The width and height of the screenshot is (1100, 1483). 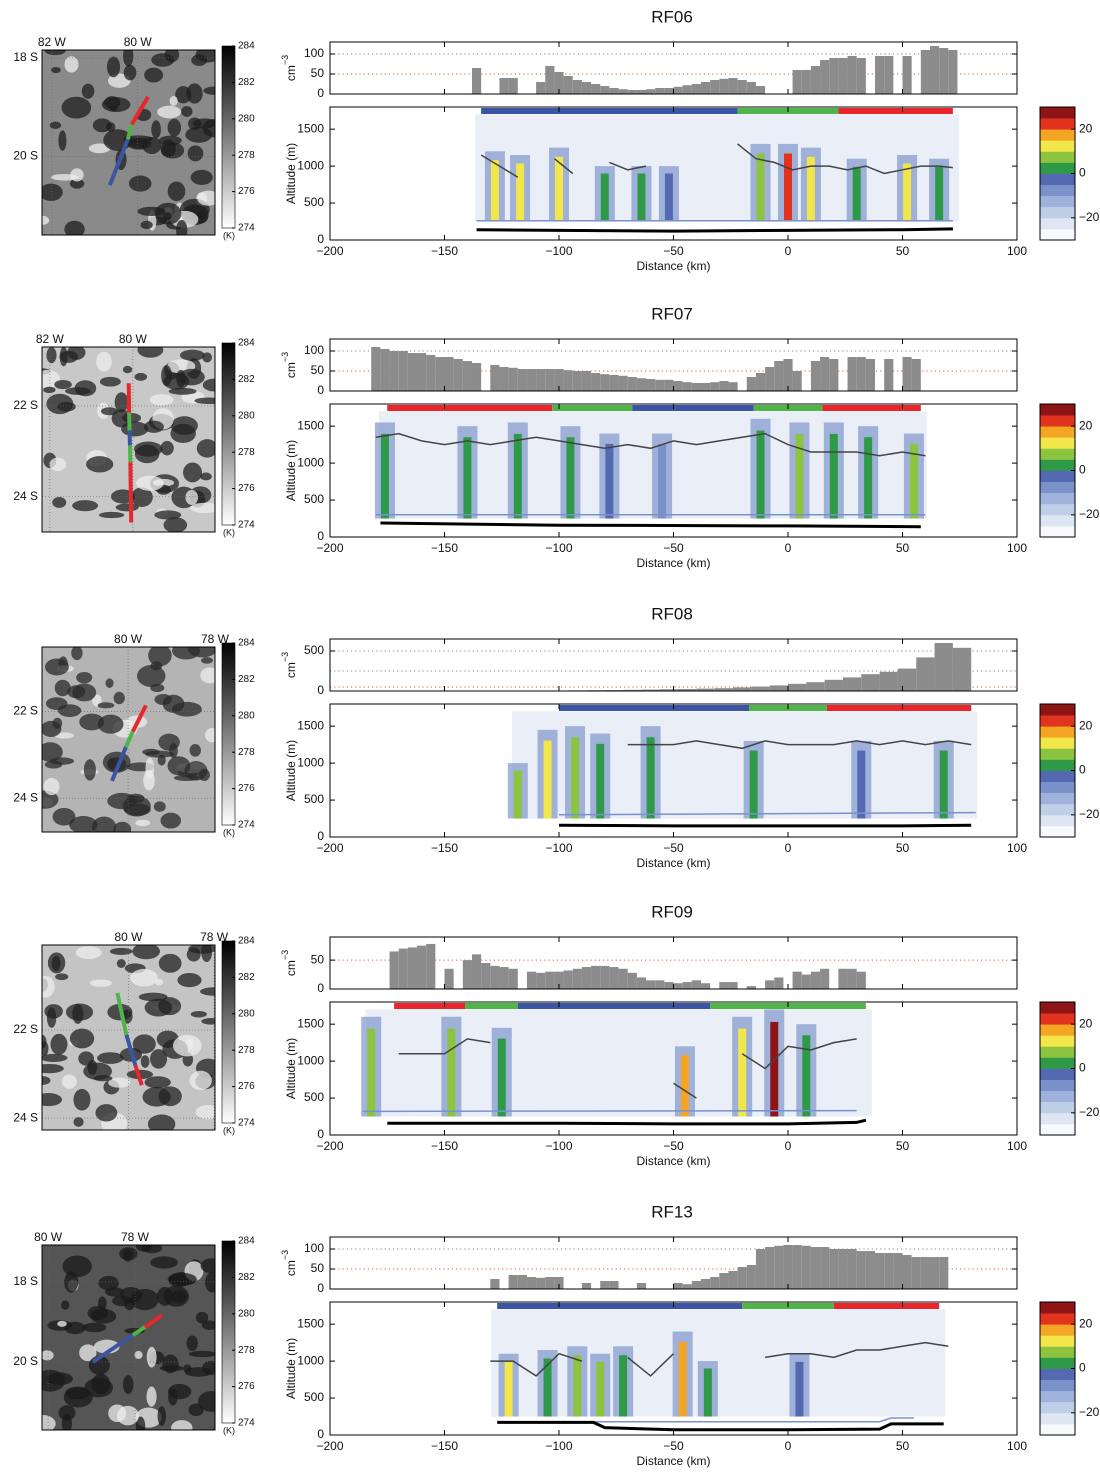 I want to click on line-series, so click(x=799, y=745).